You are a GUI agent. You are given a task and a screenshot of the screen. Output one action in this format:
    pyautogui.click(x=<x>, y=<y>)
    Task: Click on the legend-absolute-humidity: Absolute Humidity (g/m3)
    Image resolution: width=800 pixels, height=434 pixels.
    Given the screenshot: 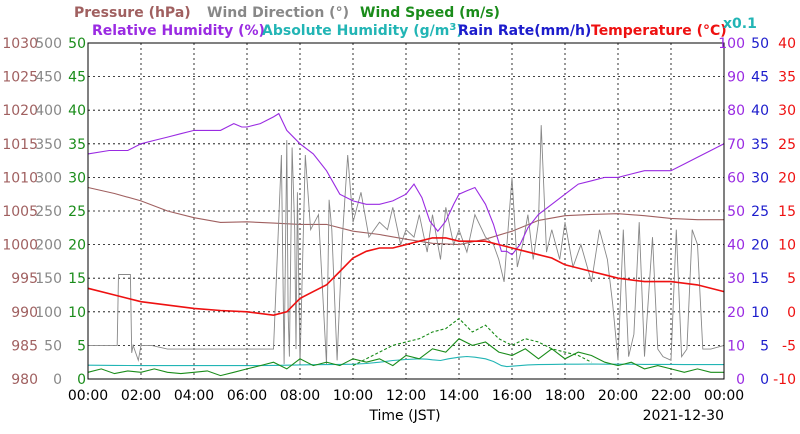 What is the action you would take?
    pyautogui.click(x=362, y=30)
    